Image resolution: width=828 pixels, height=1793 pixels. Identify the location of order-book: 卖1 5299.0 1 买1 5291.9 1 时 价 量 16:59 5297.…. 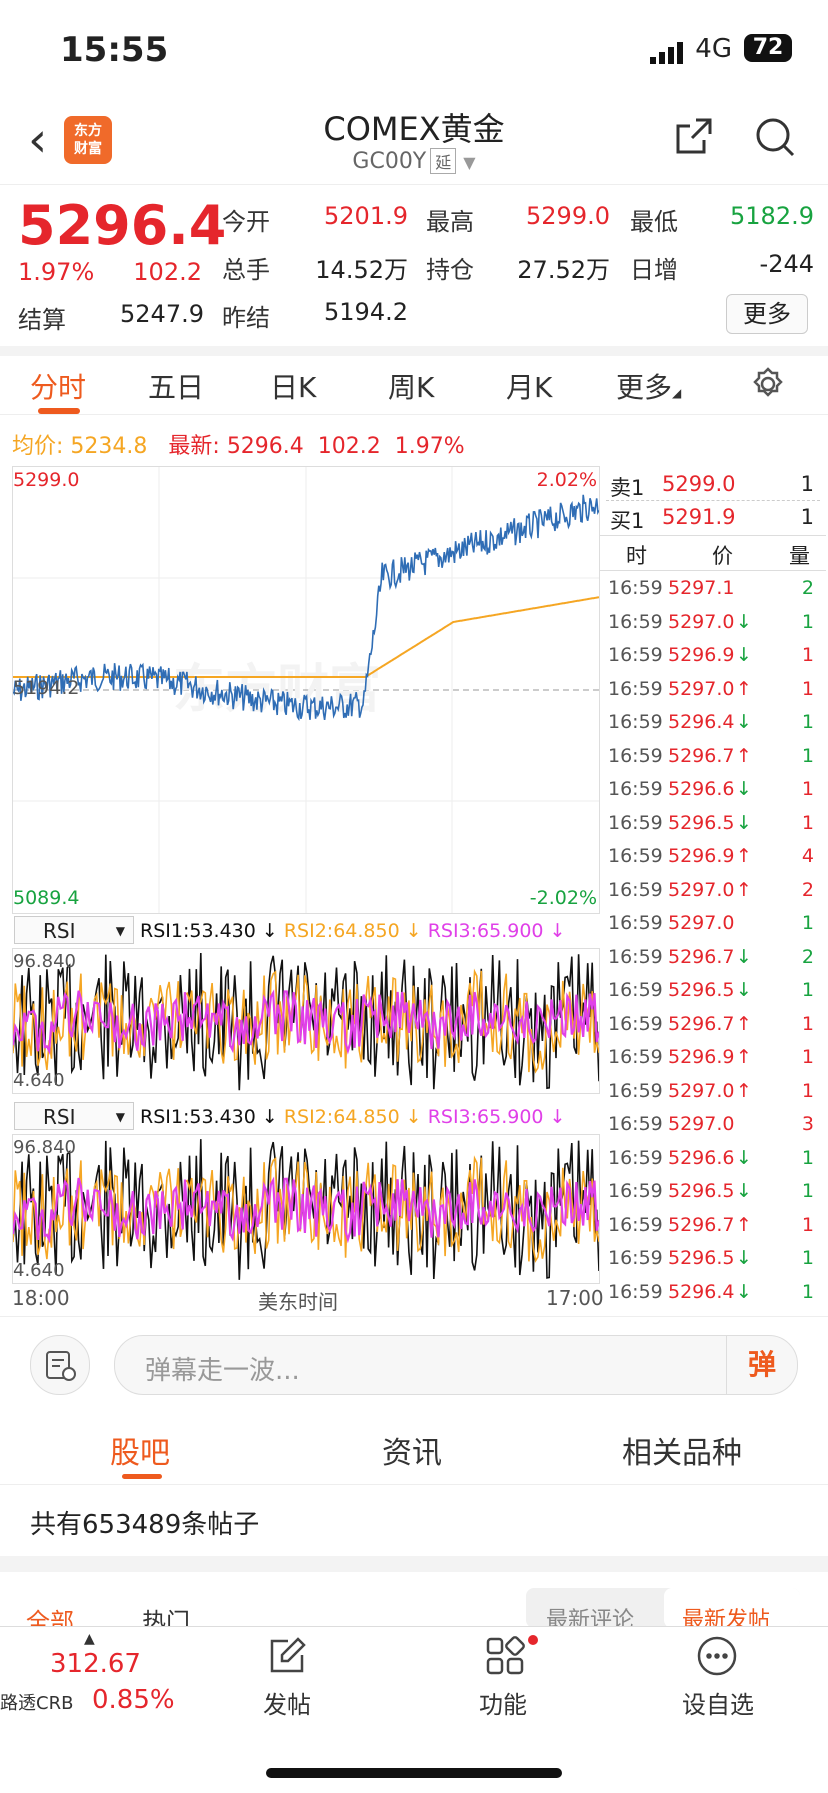
(713, 887).